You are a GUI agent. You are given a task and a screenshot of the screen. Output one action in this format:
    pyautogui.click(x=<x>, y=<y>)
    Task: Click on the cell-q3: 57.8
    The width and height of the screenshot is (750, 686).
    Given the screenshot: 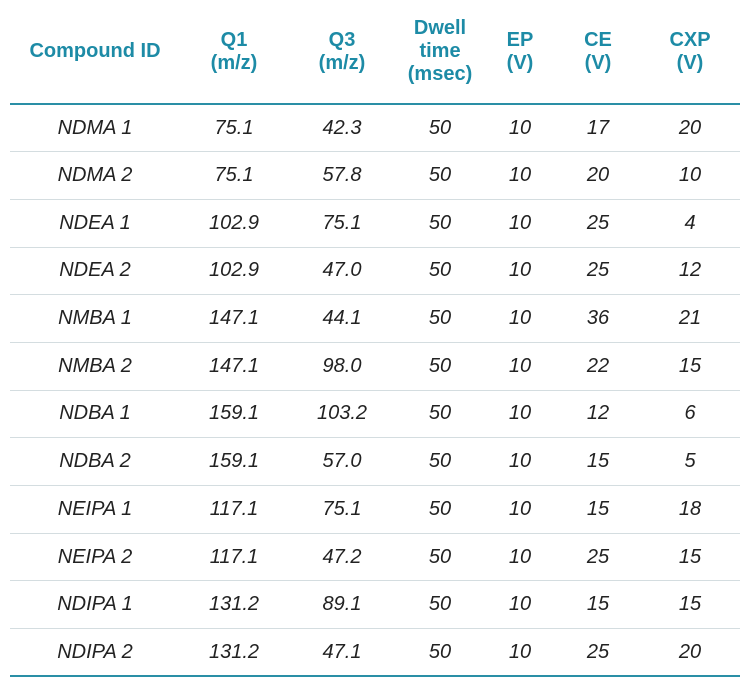 What is the action you would take?
    pyautogui.click(x=342, y=175)
    